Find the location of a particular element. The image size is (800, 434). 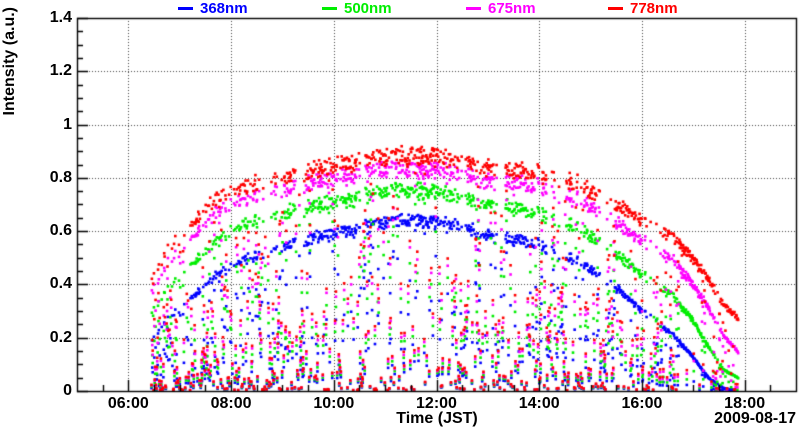

legend-label-368nm: 368nm is located at coordinates (224, 8).